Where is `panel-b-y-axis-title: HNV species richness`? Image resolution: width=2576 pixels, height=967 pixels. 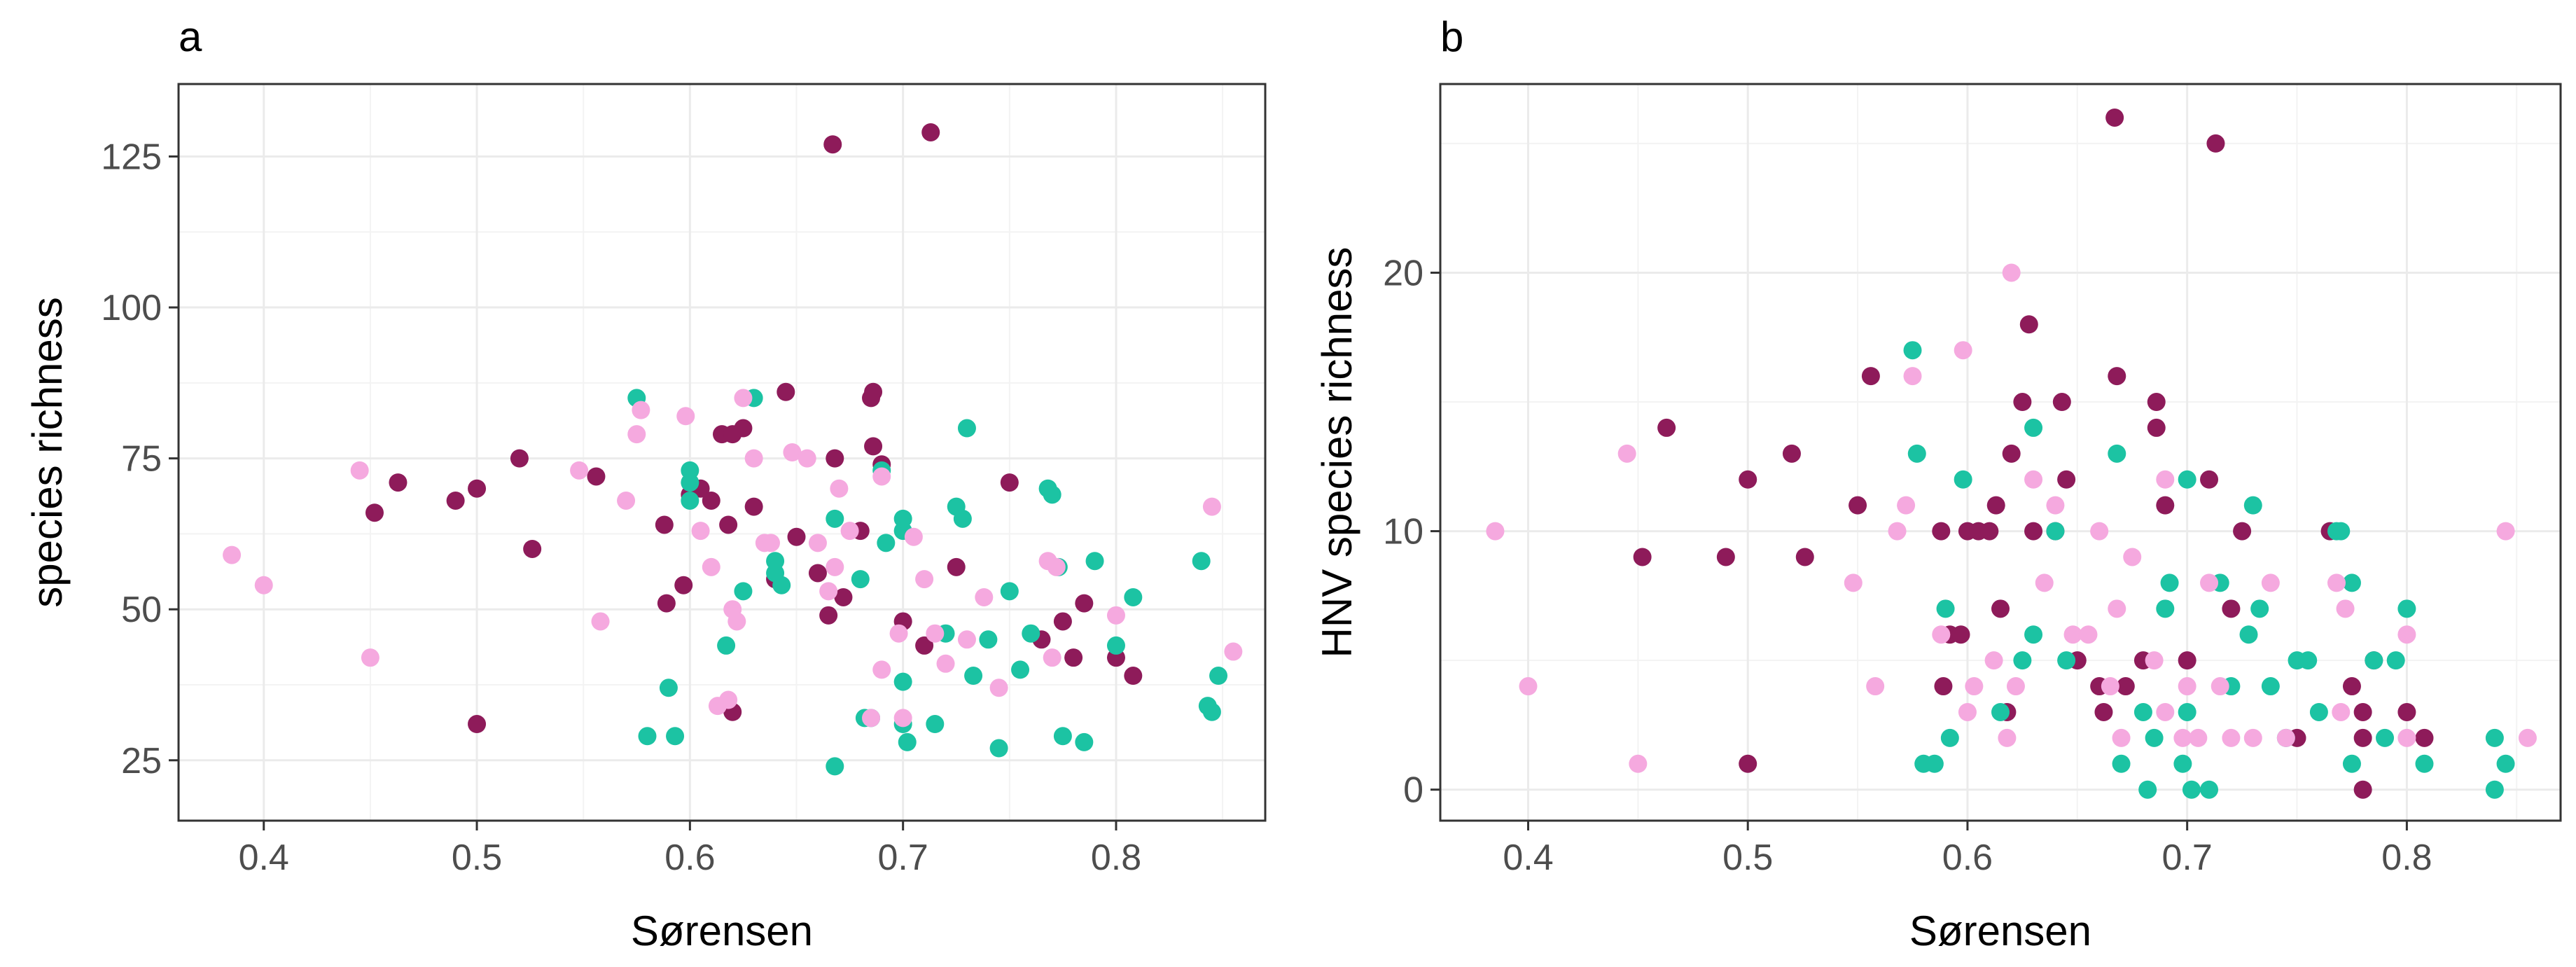 panel-b-y-axis-title: HNV species richness is located at coordinates (1337, 452).